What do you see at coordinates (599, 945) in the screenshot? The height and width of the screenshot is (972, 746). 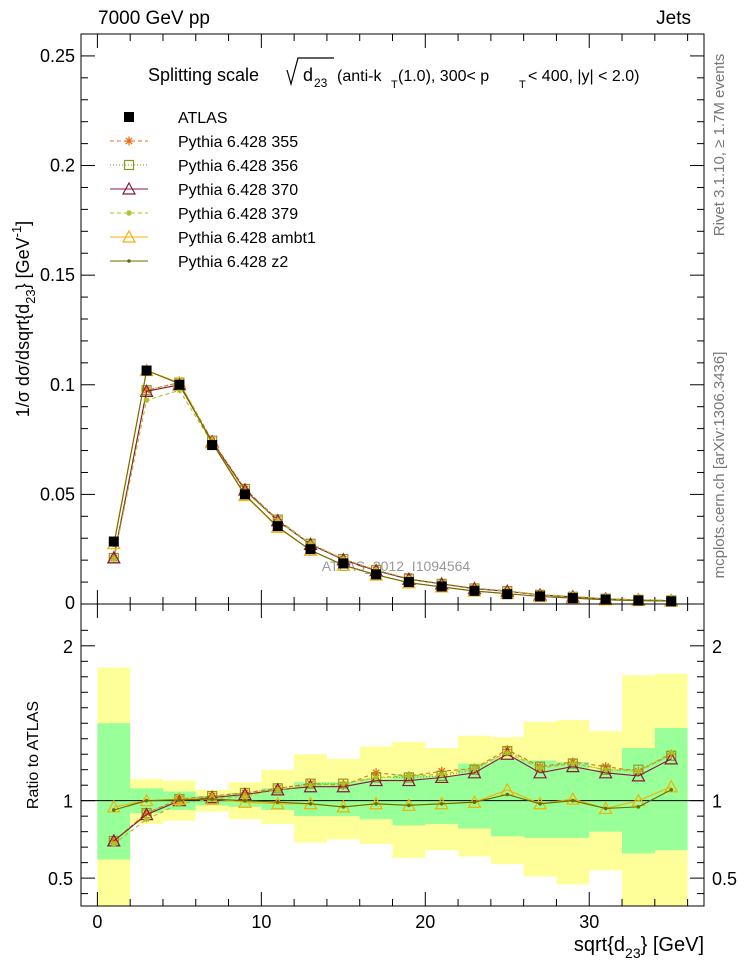 I see `xlabel-pre: sqrt{d` at bounding box center [599, 945].